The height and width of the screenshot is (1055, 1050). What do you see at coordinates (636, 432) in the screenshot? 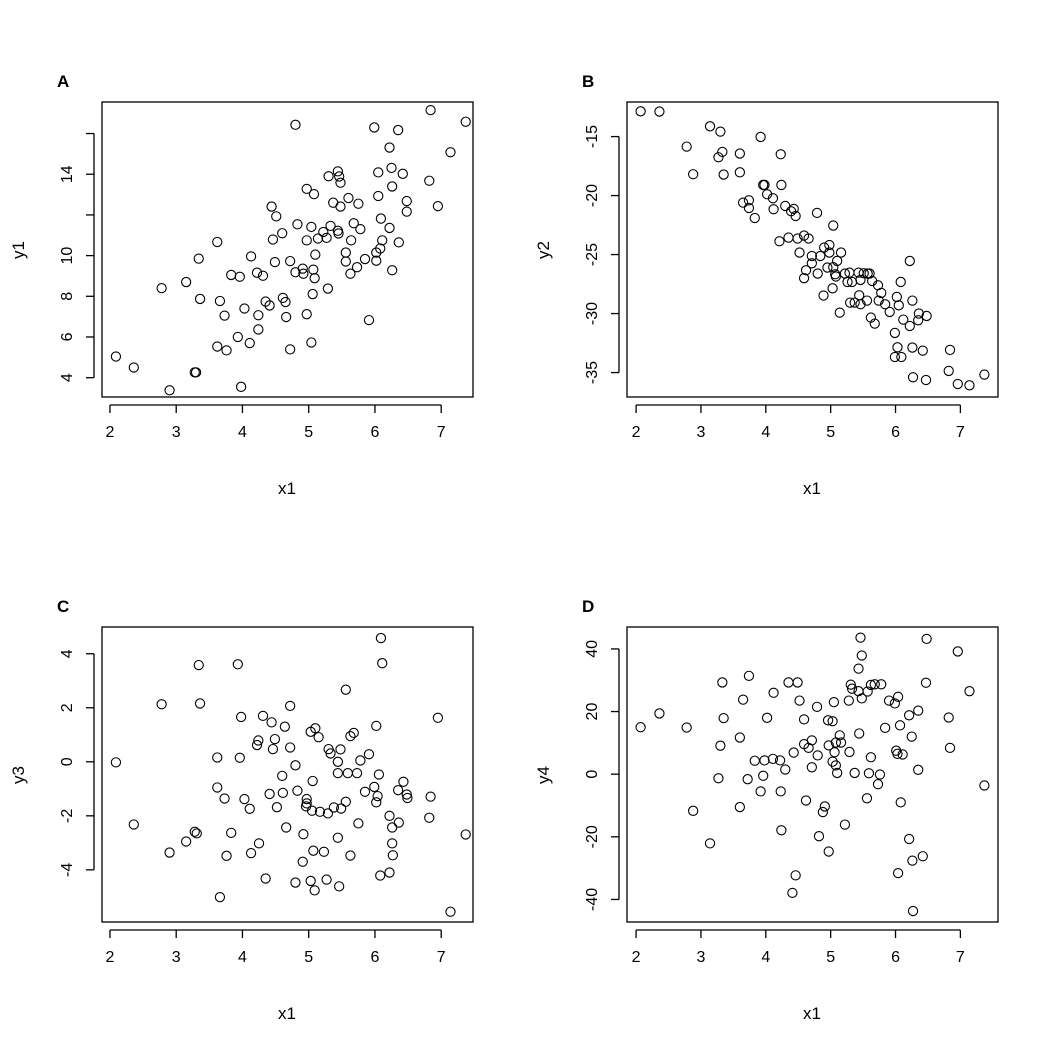
I see `x-tick-label: 2` at bounding box center [636, 432].